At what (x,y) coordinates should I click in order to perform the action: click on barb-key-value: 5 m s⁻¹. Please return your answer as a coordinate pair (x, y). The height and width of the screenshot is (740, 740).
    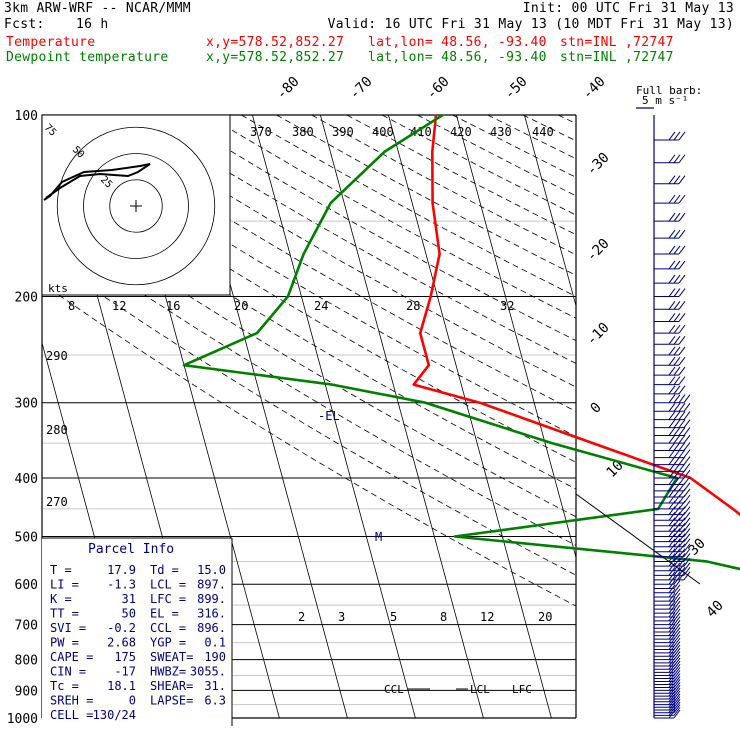
    Looking at the image, I should click on (665, 100).